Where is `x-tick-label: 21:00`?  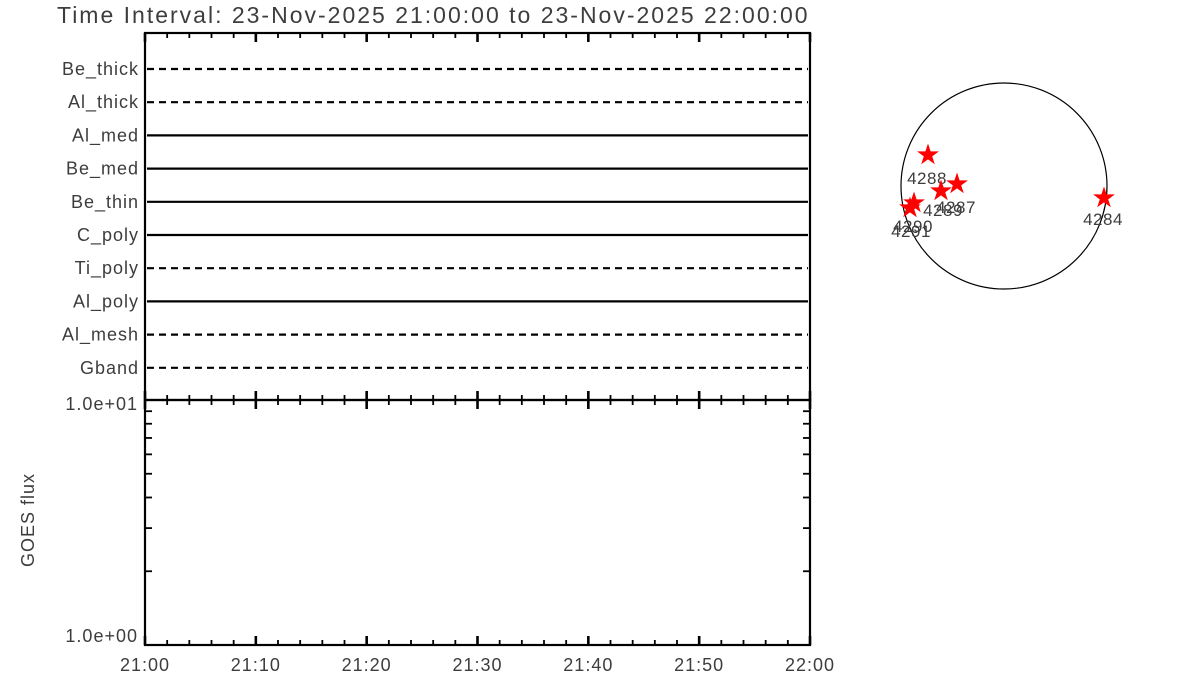
x-tick-label: 21:00 is located at coordinates (145, 665).